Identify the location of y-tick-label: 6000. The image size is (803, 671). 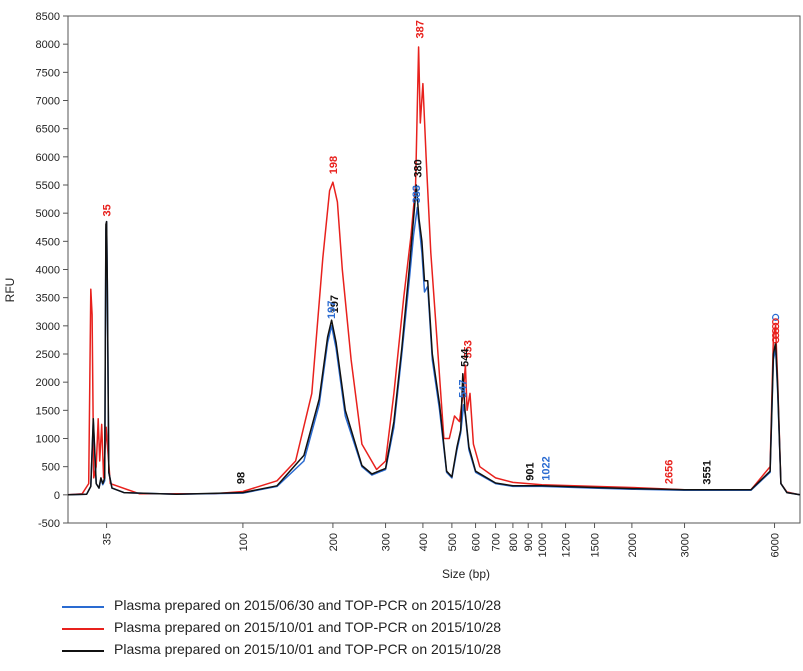
(48, 158).